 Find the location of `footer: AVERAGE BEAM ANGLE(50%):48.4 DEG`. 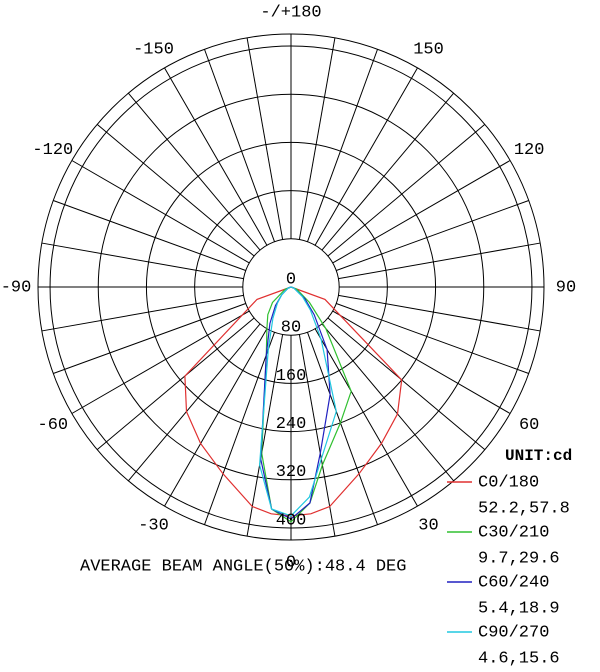

footer: AVERAGE BEAM ANGLE(50%):48.4 DEG is located at coordinates (243, 566).